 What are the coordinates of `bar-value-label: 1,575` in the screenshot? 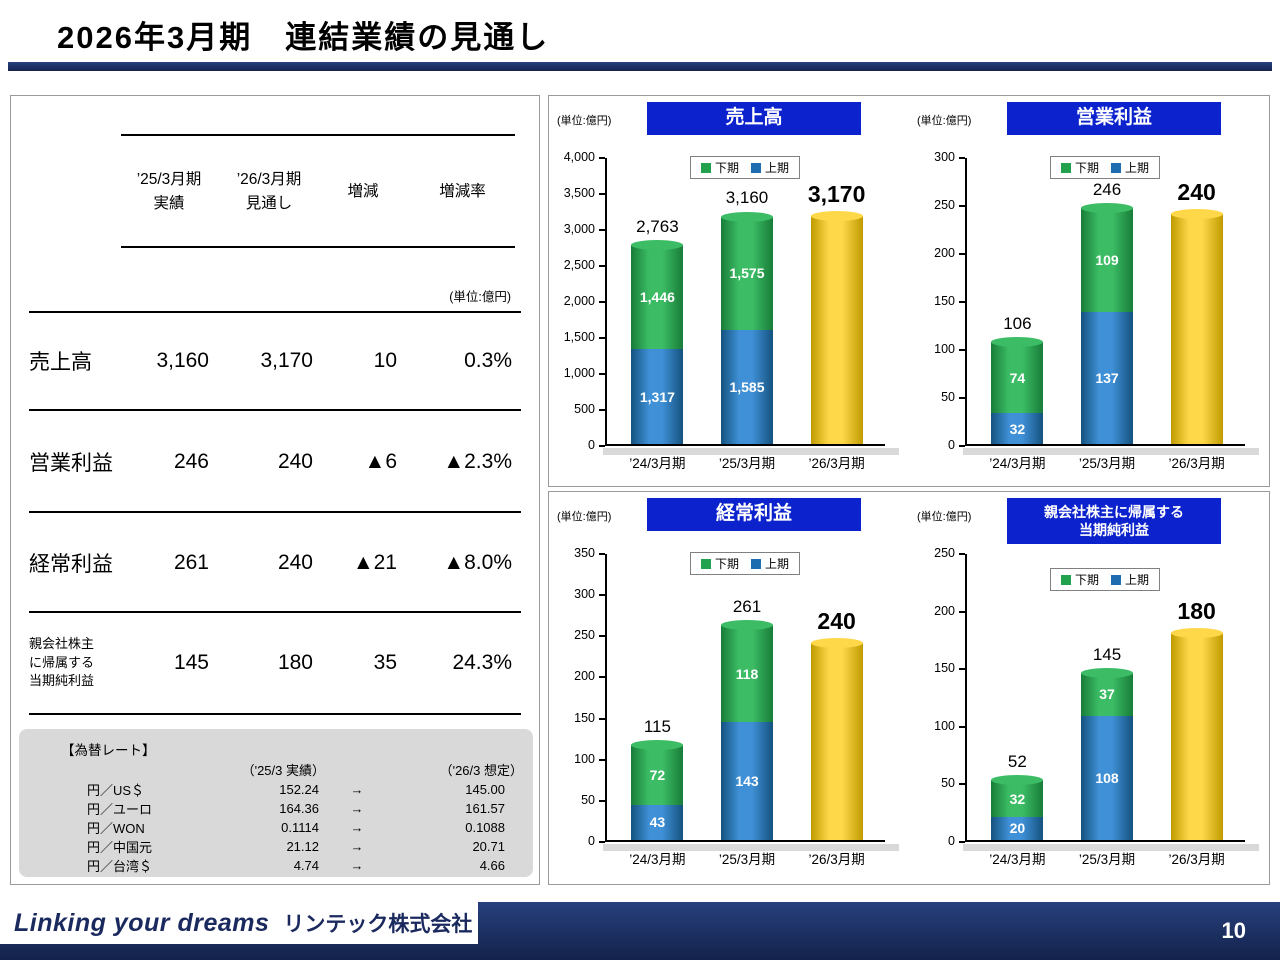 It's located at (747, 273).